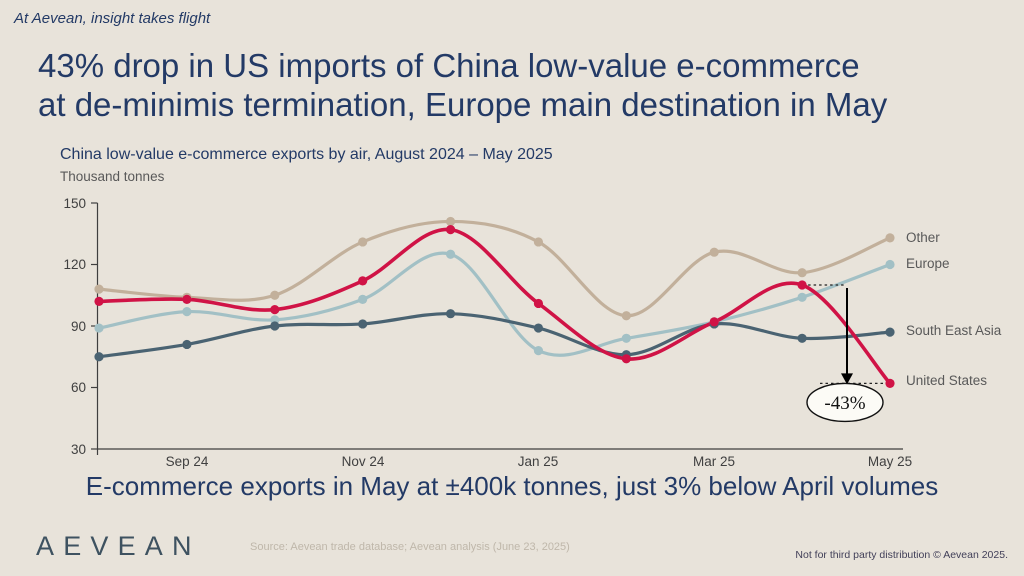  What do you see at coordinates (187, 461) in the screenshot?
I see `x-tick-label: Sep 24` at bounding box center [187, 461].